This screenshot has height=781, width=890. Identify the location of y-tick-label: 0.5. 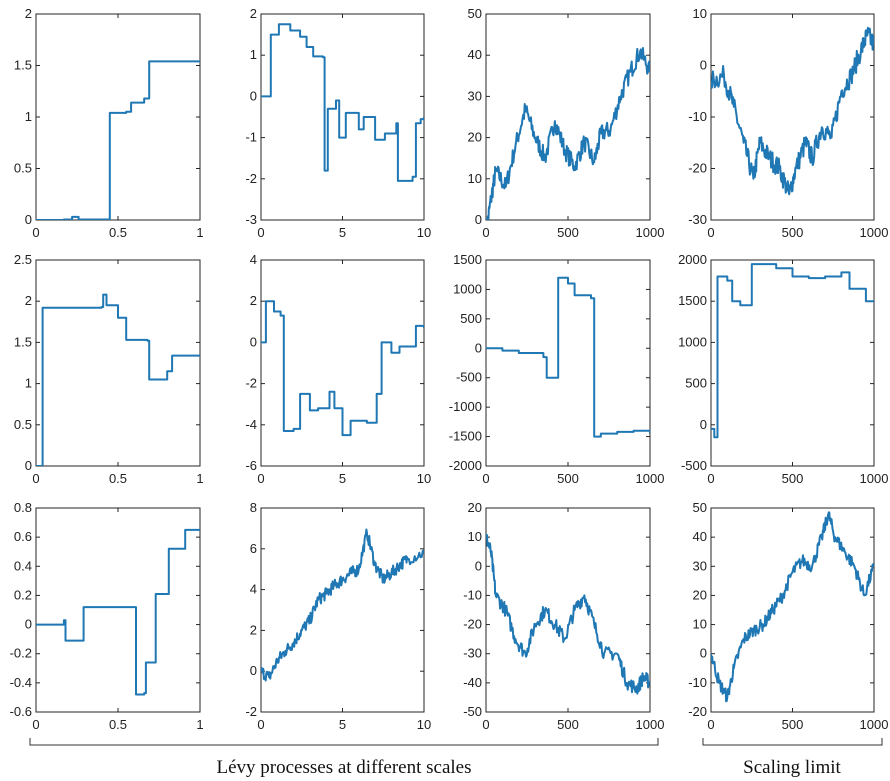
(23, 168).